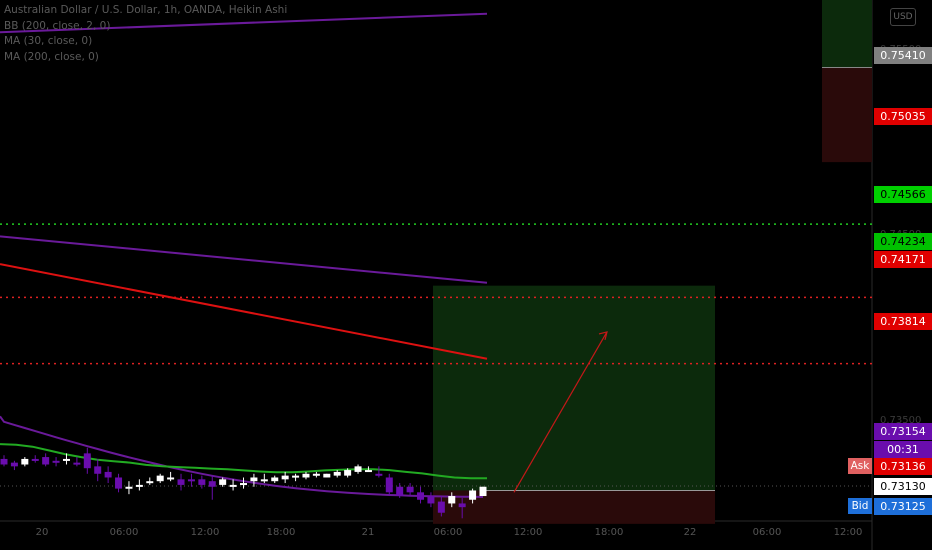 The width and height of the screenshot is (932, 550). Describe the element at coordinates (903, 486) in the screenshot. I see `price-label: 0.73130` at that location.